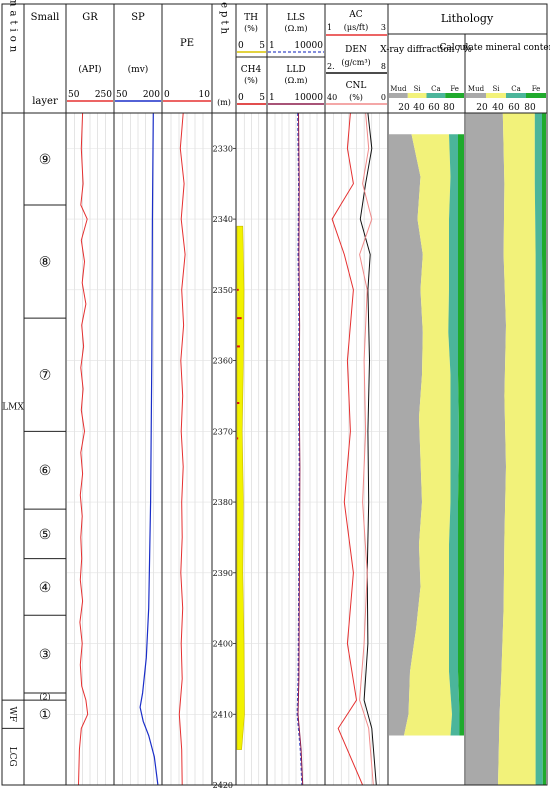  What do you see at coordinates (12, 757) in the screenshot?
I see `formation-label: LCG` at bounding box center [12, 757].